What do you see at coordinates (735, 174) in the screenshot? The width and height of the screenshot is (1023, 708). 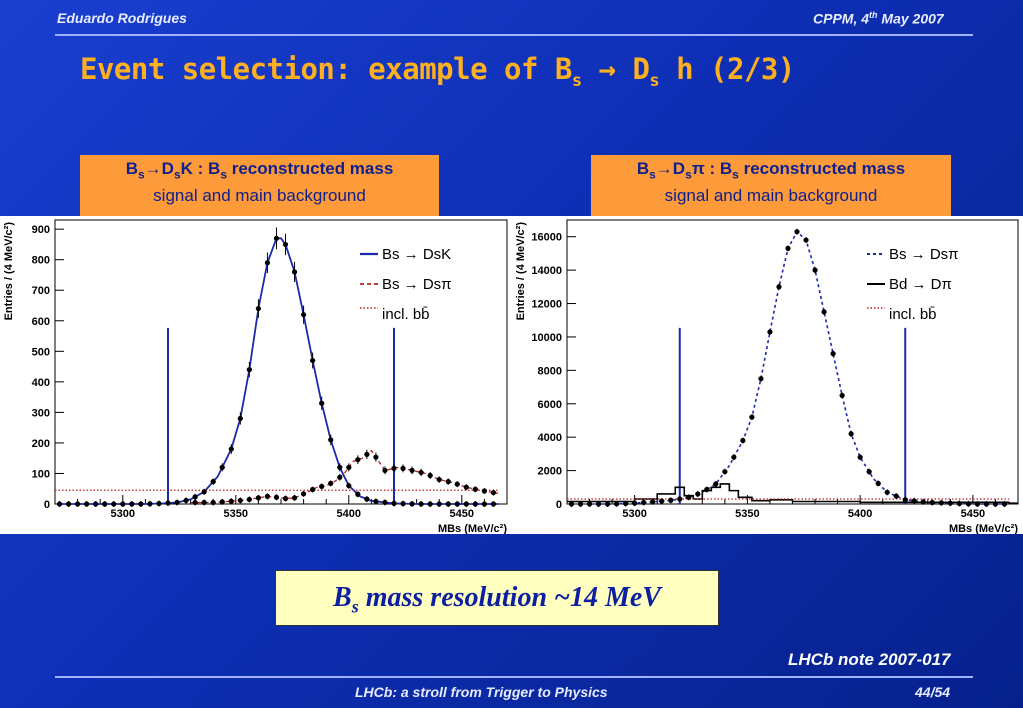 I see `rc-sub3: s` at bounding box center [735, 174].